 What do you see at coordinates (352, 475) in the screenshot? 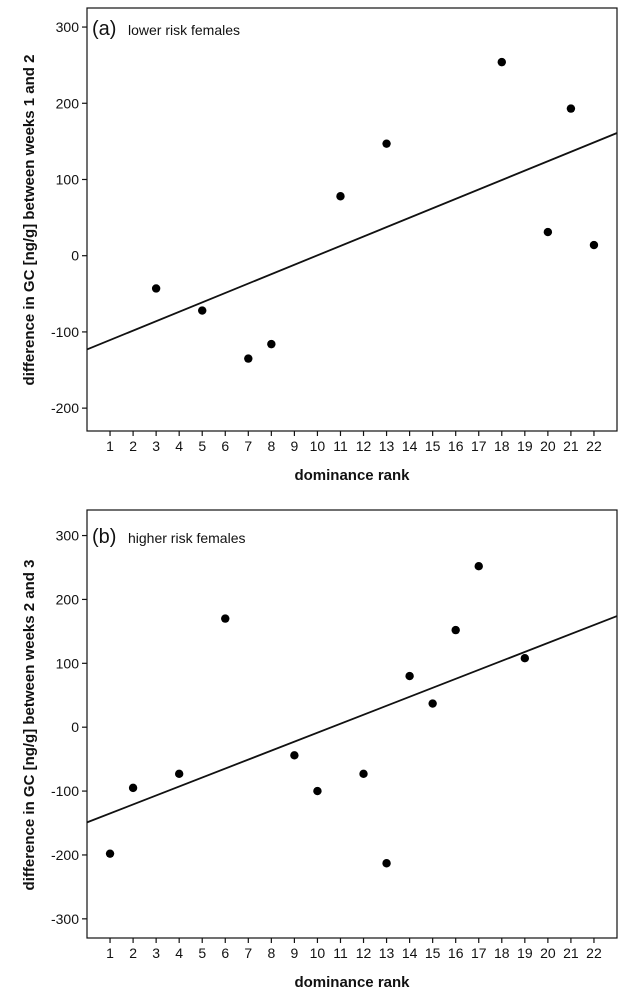
I see `x-axis-label-a: dominance rank` at bounding box center [352, 475].